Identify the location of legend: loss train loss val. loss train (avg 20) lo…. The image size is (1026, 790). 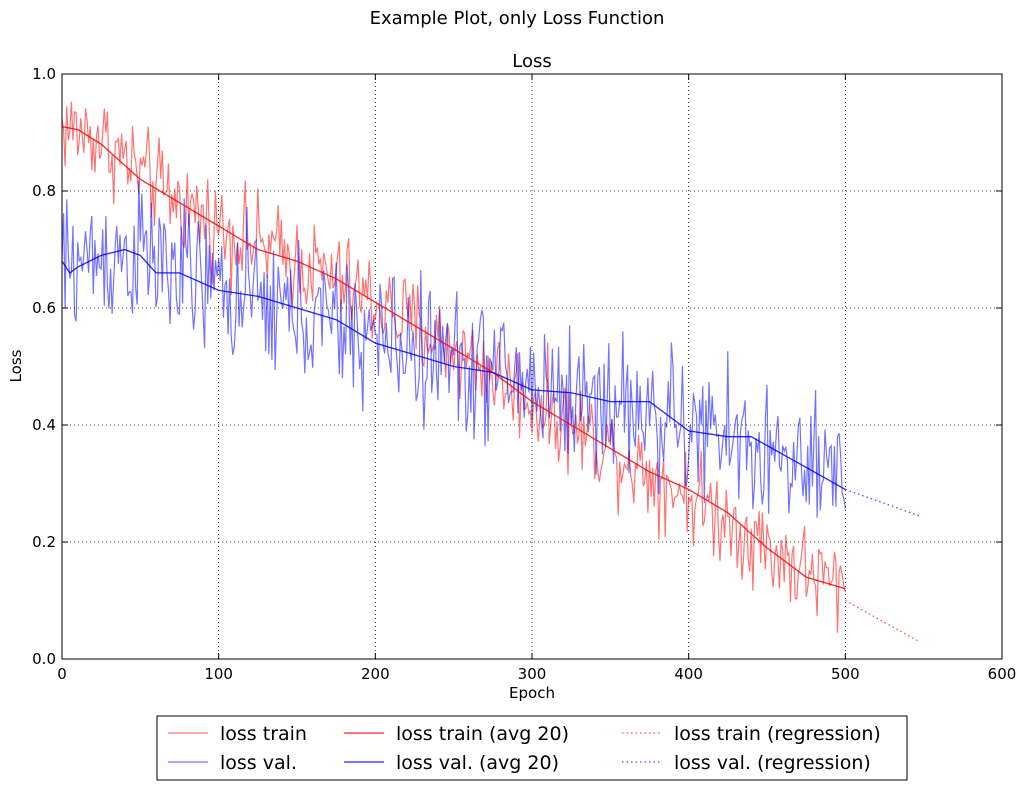
(532, 748).